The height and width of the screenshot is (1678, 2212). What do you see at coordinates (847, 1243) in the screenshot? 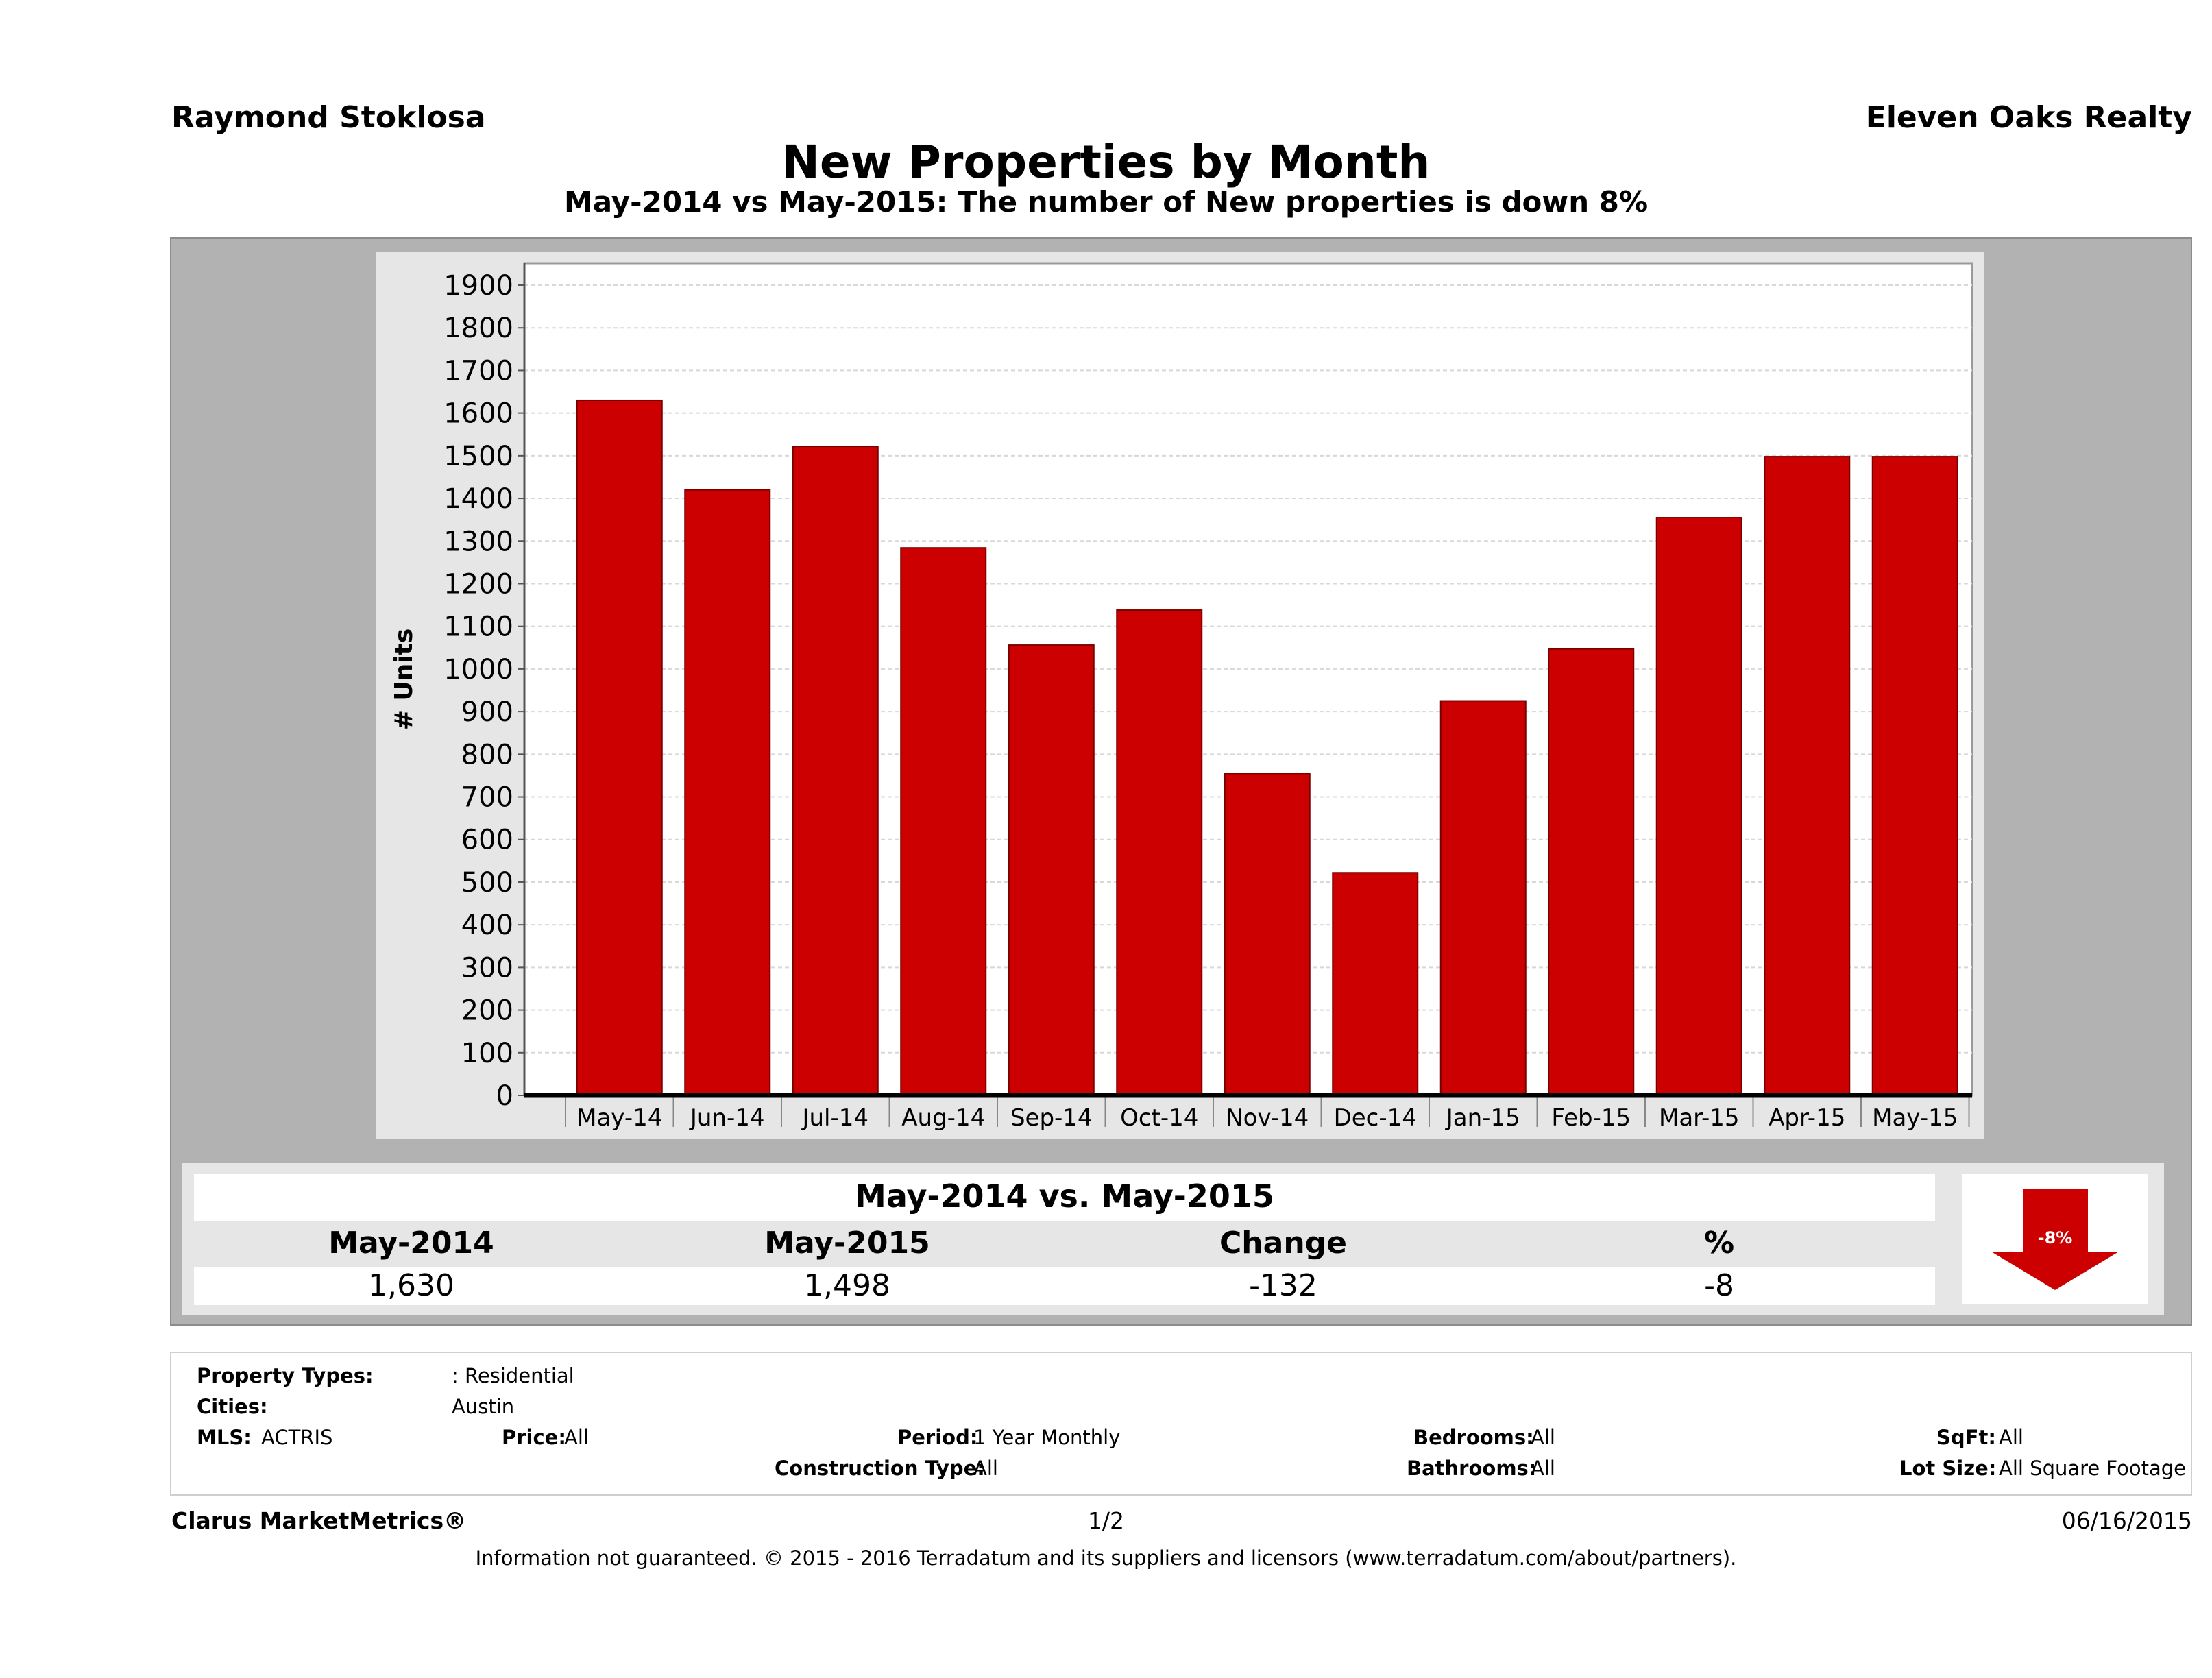
I see `summary-header-may-2015: May-2015` at bounding box center [847, 1243].